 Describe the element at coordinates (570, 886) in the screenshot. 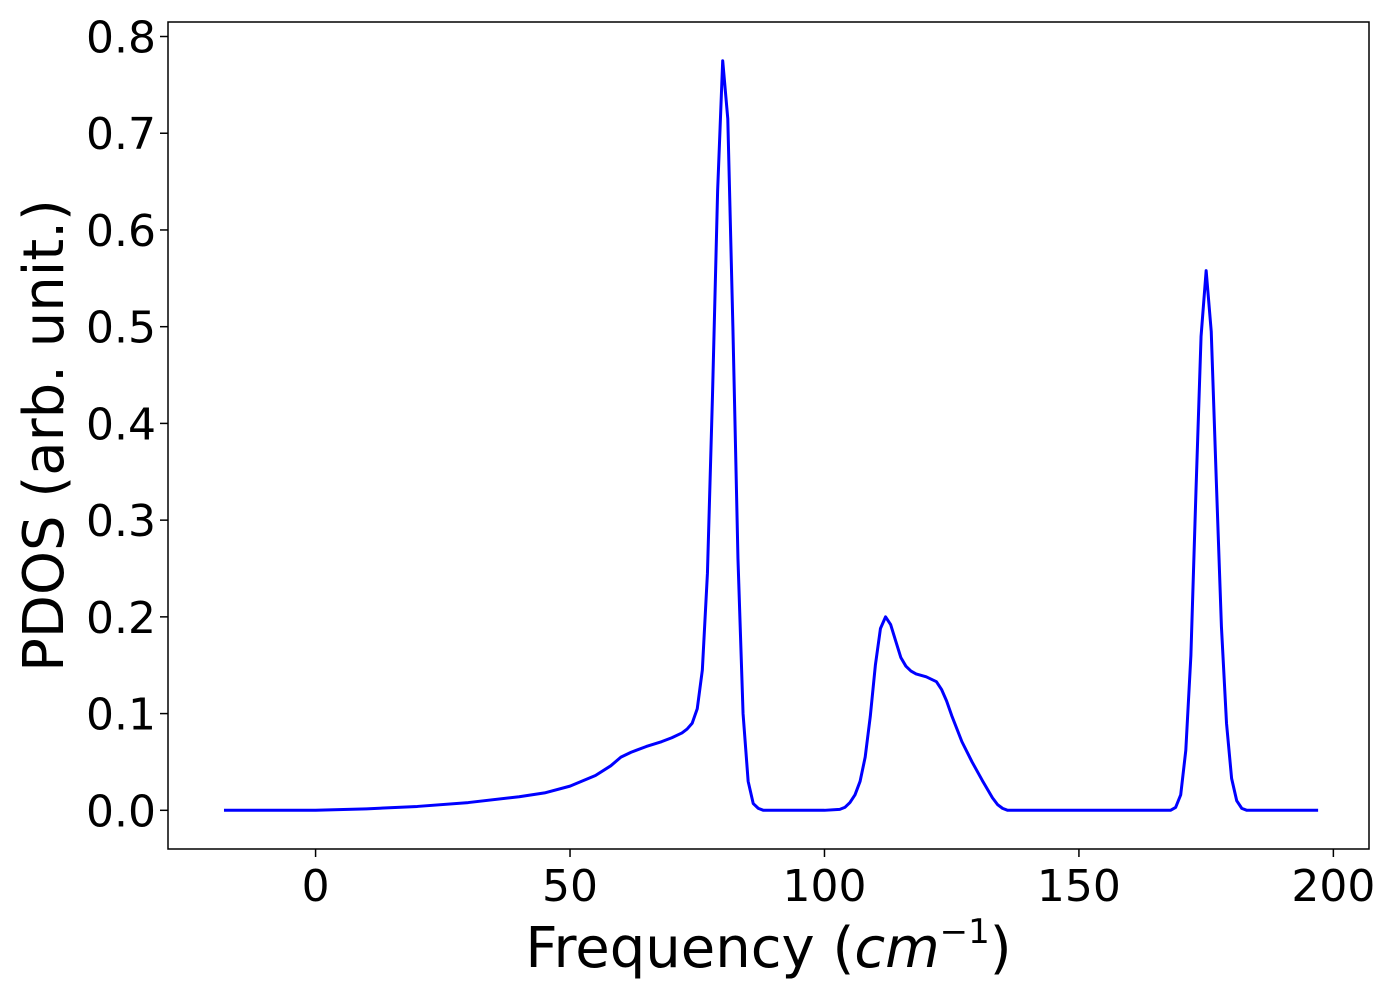

I see `x-tick-label: 50` at that location.